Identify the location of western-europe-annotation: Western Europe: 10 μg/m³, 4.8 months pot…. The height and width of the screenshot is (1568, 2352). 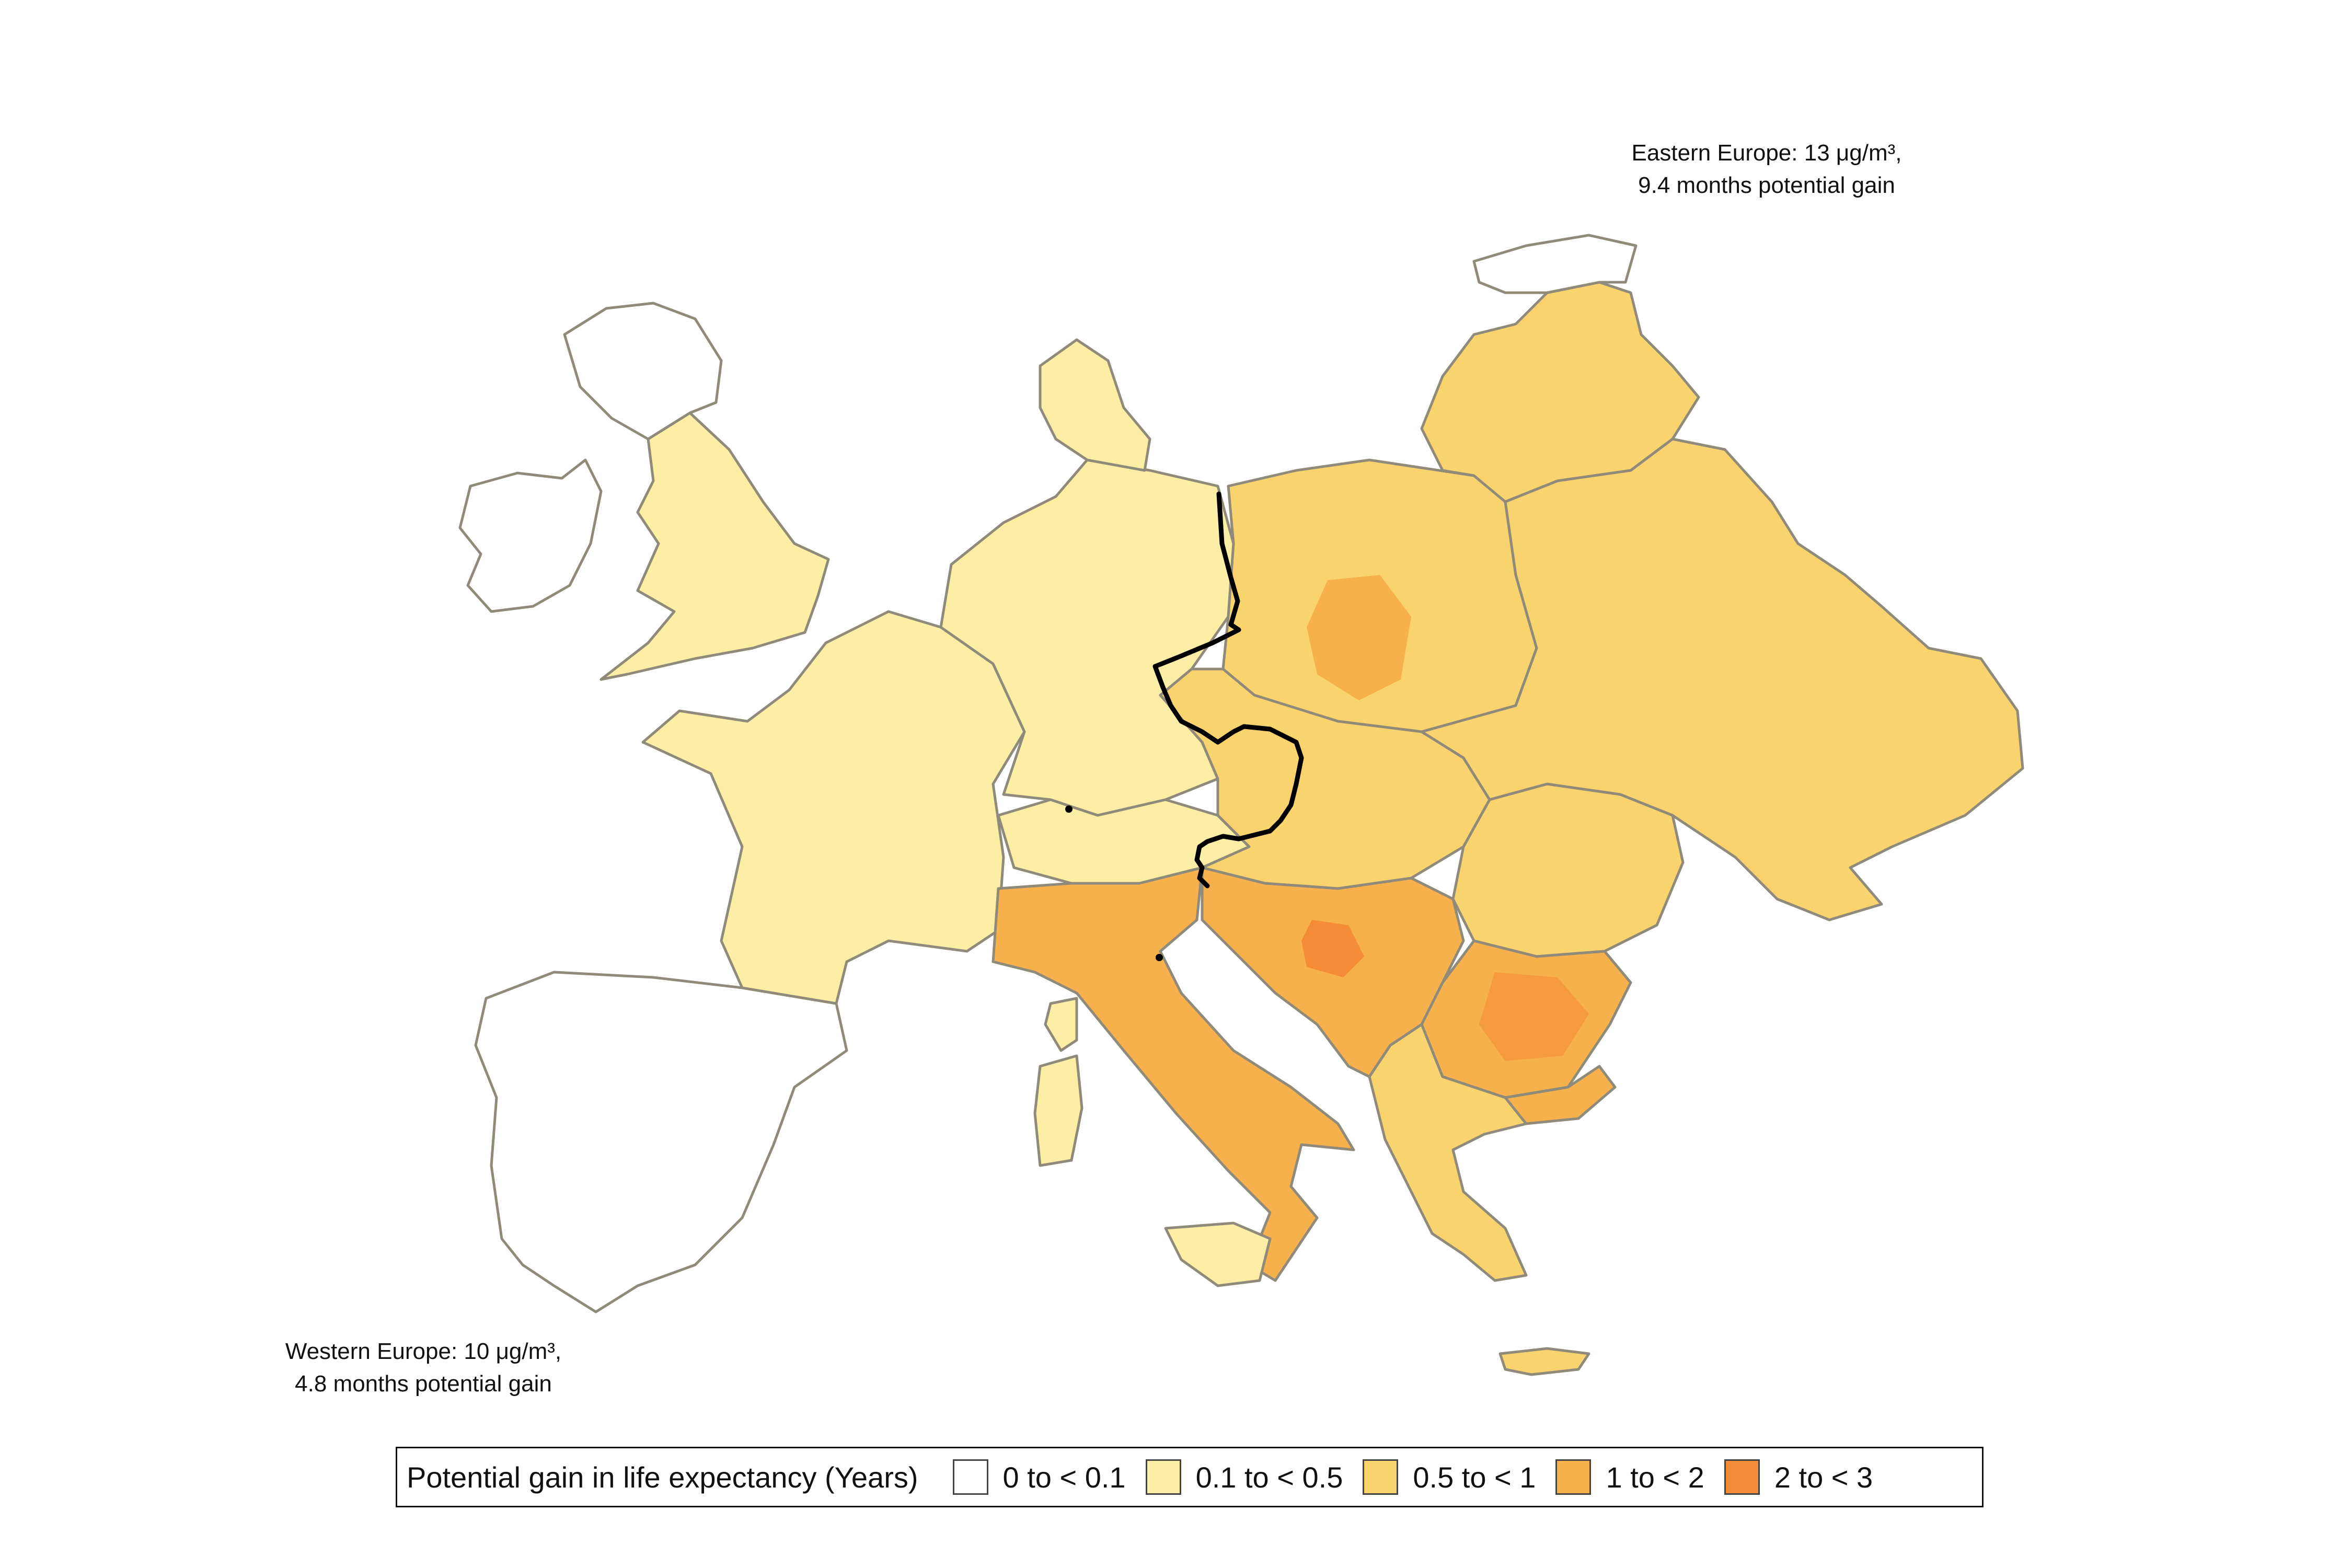
(423, 1367).